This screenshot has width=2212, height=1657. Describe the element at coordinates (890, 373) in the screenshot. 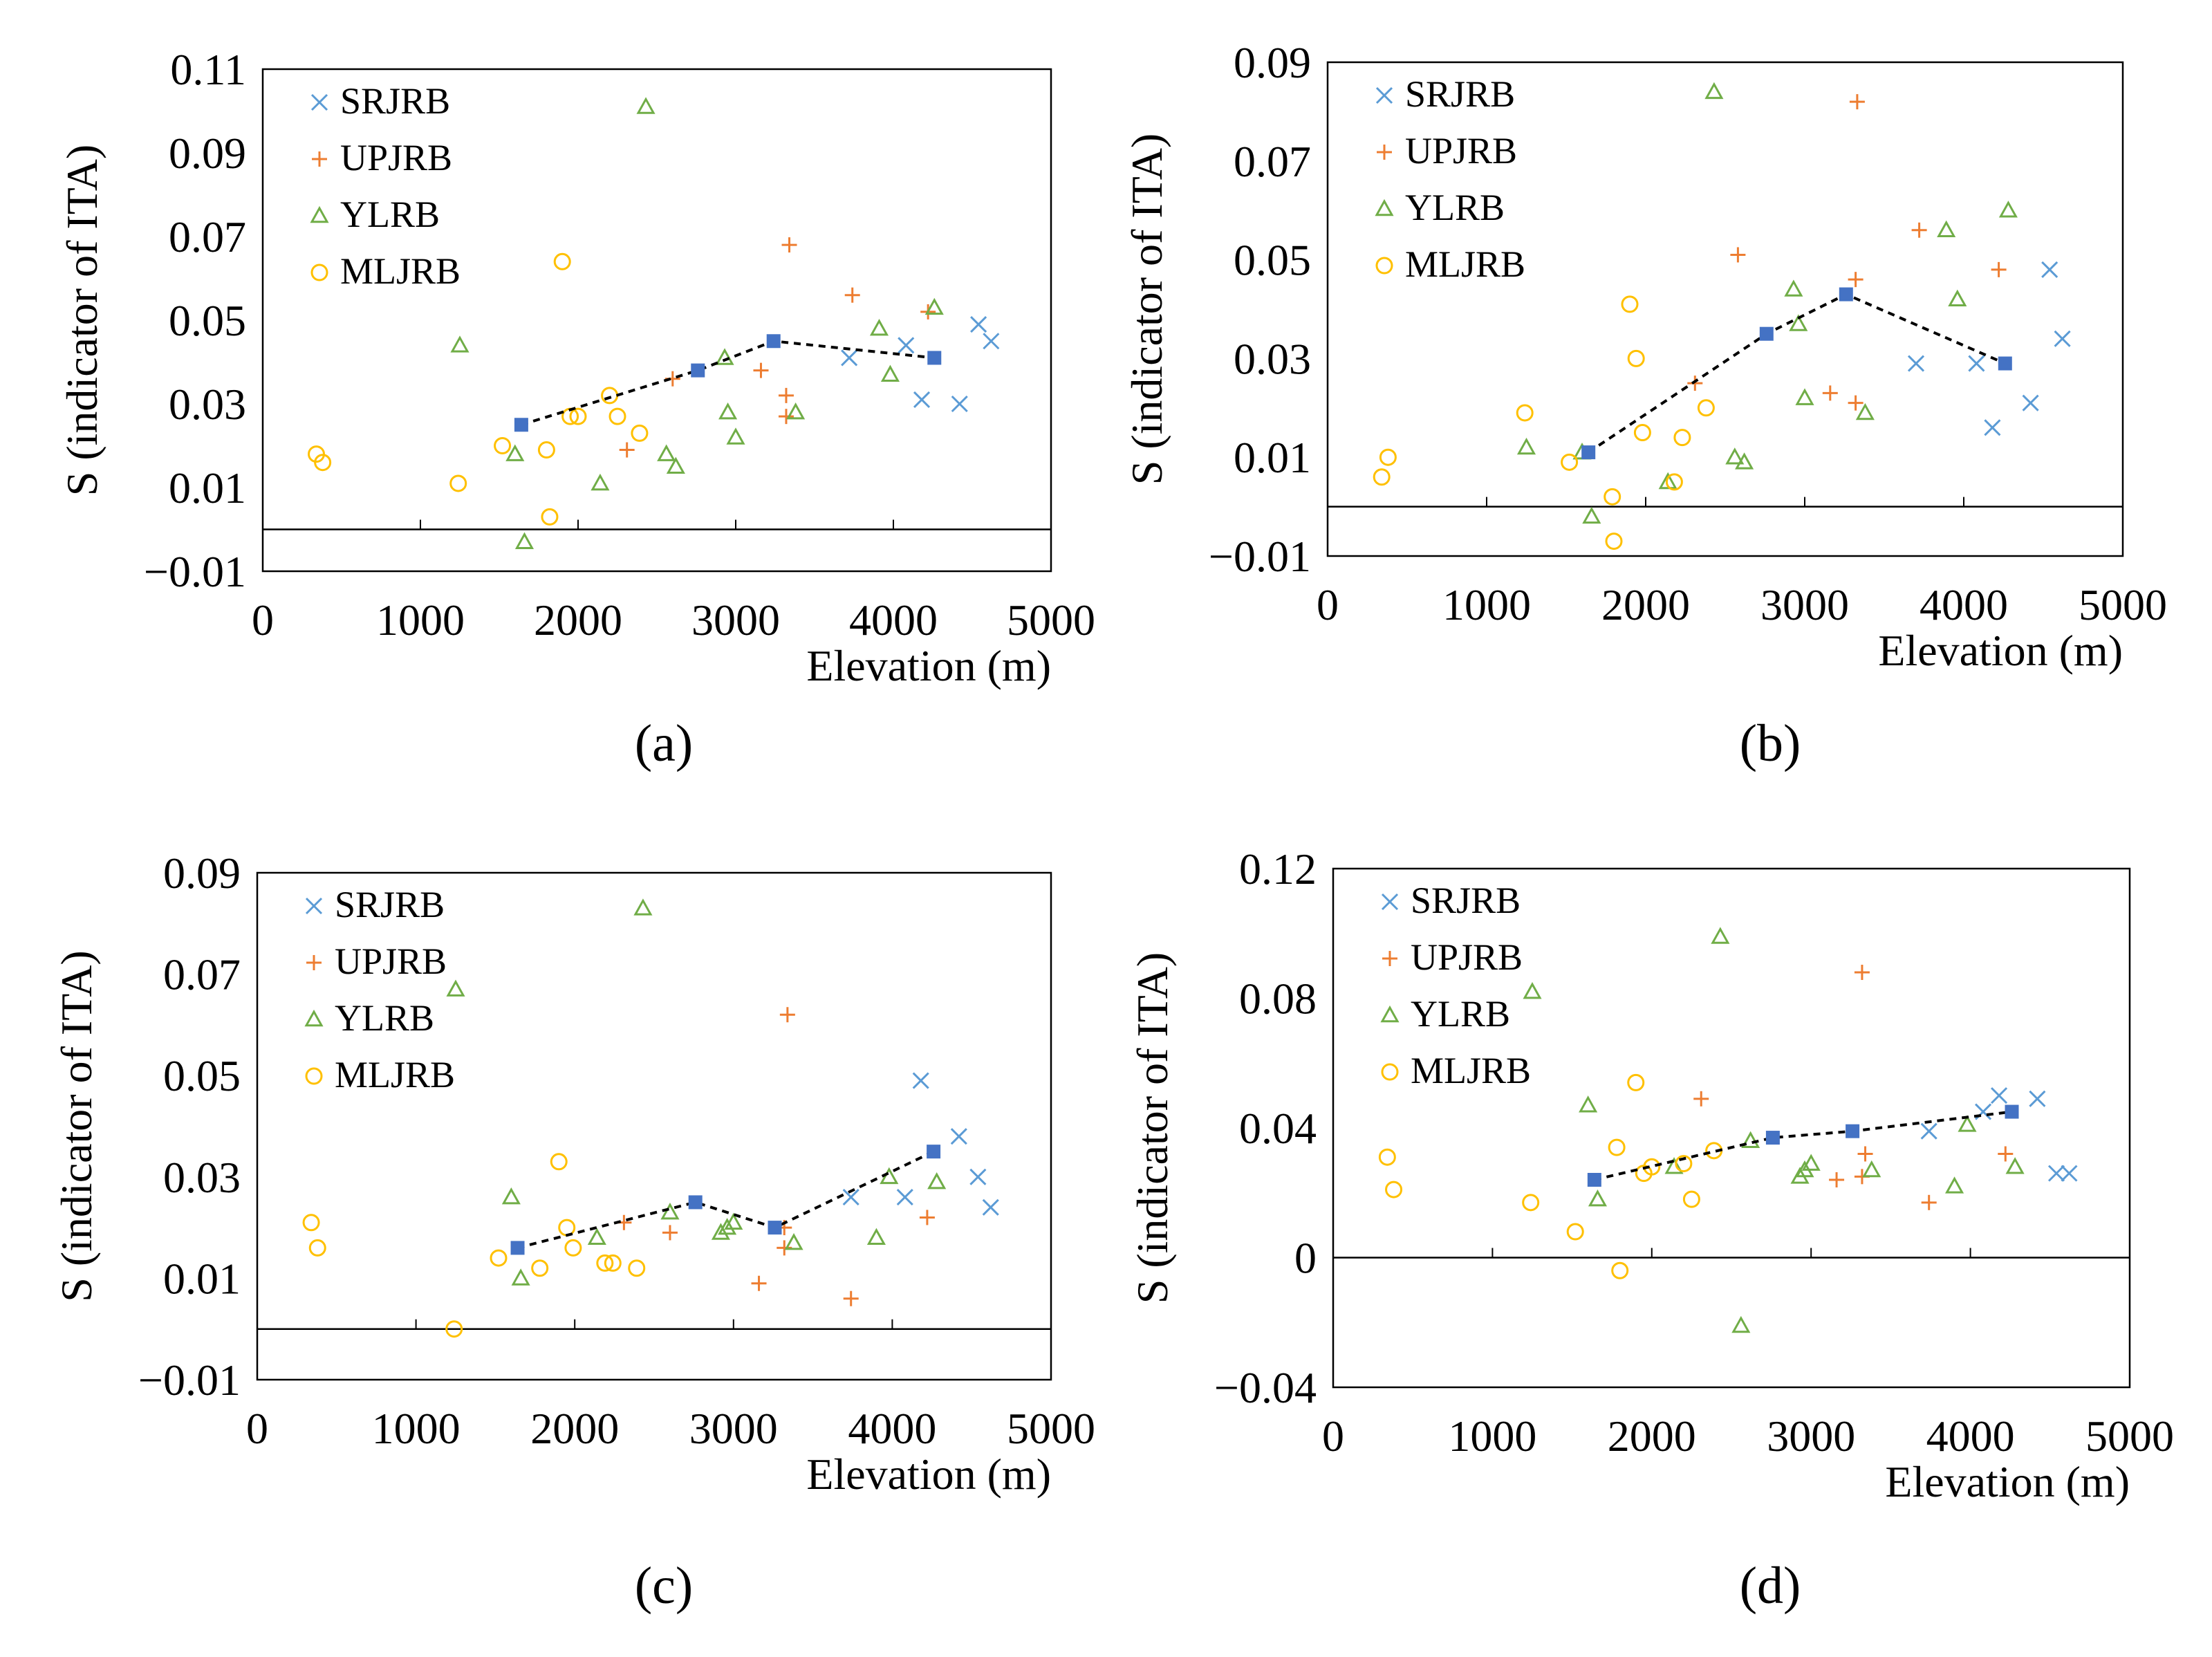

I see `panel-a-point-ylrb` at that location.